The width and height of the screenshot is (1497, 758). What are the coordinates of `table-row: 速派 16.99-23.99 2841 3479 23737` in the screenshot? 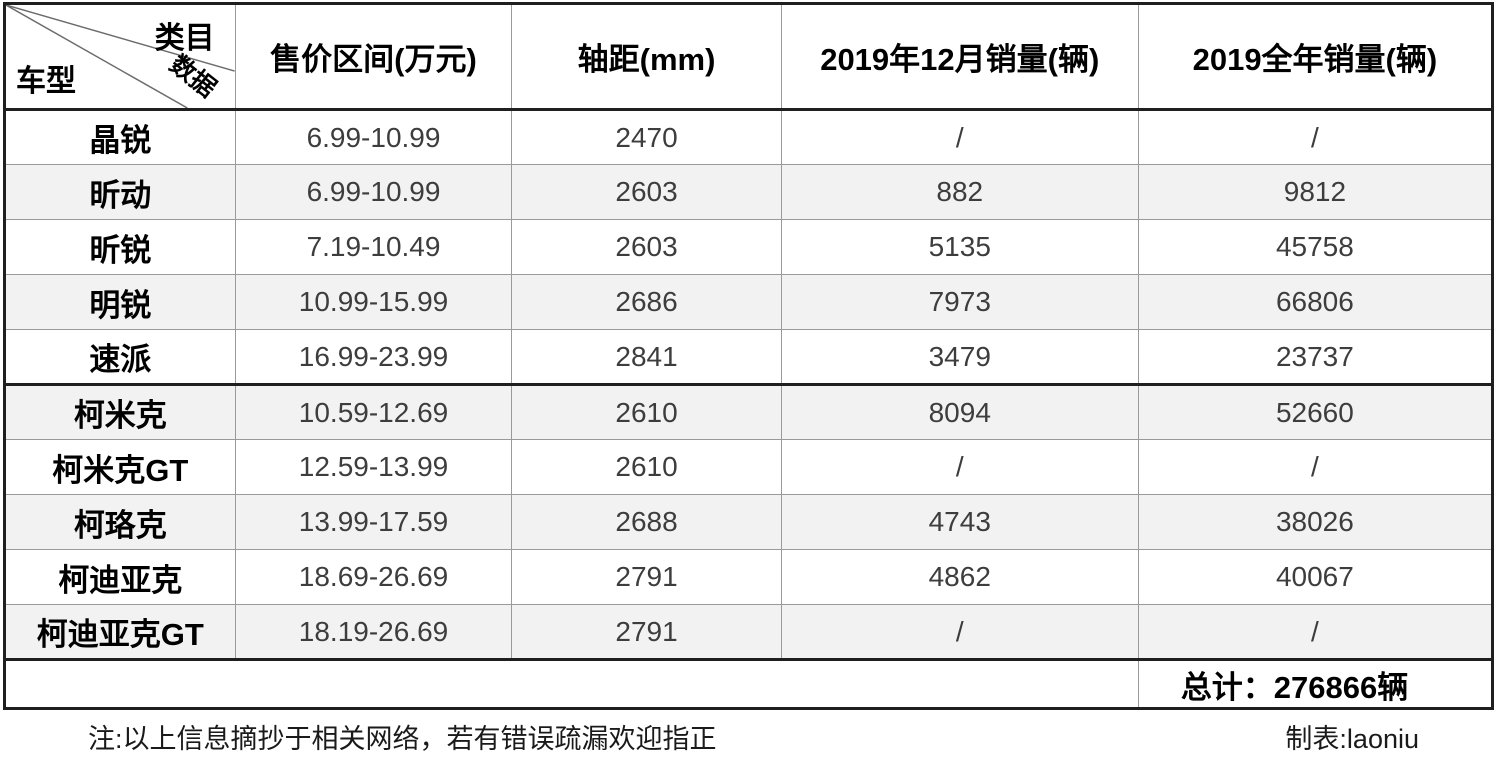 It's located at (749, 357).